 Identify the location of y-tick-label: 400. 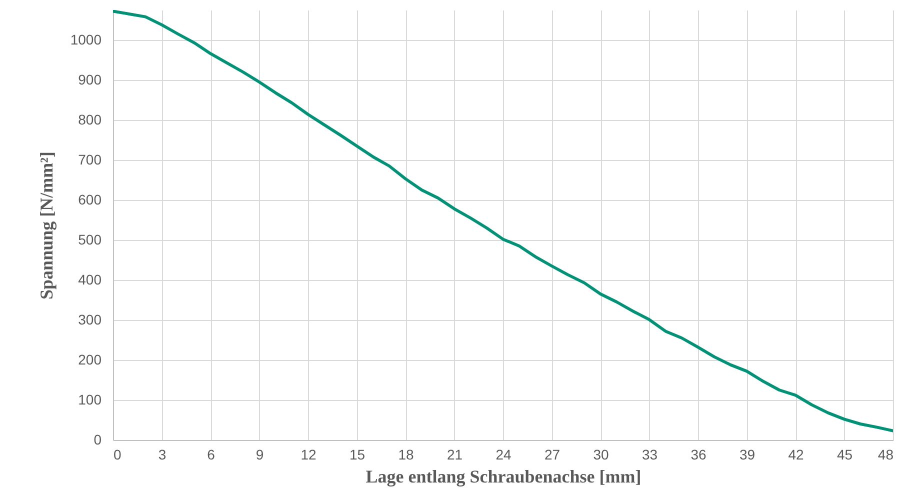
(90, 280).